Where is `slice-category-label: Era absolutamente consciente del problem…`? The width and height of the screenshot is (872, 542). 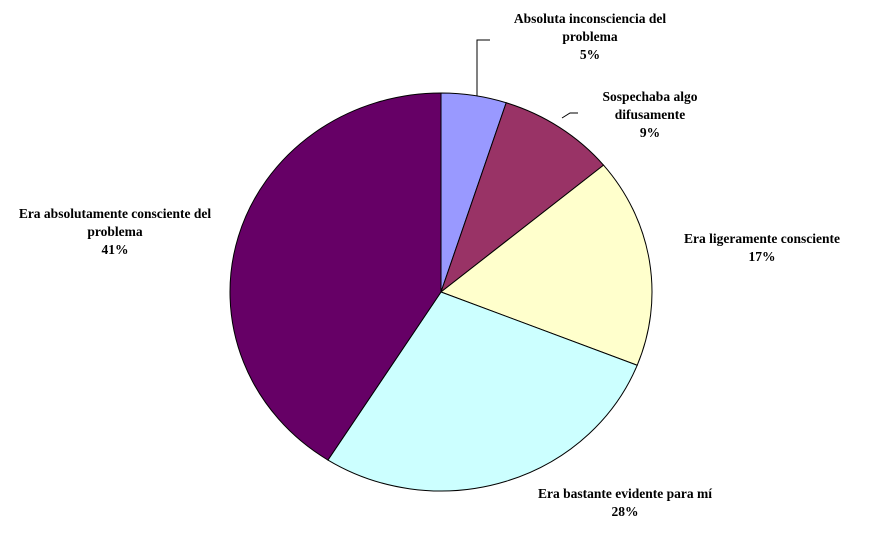 slice-category-label: Era absolutamente consciente del problem… is located at coordinates (115, 222).